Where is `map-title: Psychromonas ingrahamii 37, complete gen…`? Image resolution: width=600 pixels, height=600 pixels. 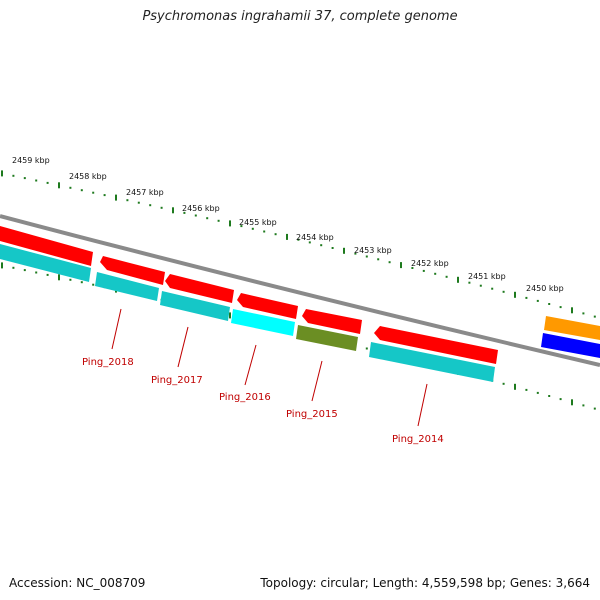
map-title: Psychromonas ingrahamii 37, complete gen… is located at coordinates (300, 16).